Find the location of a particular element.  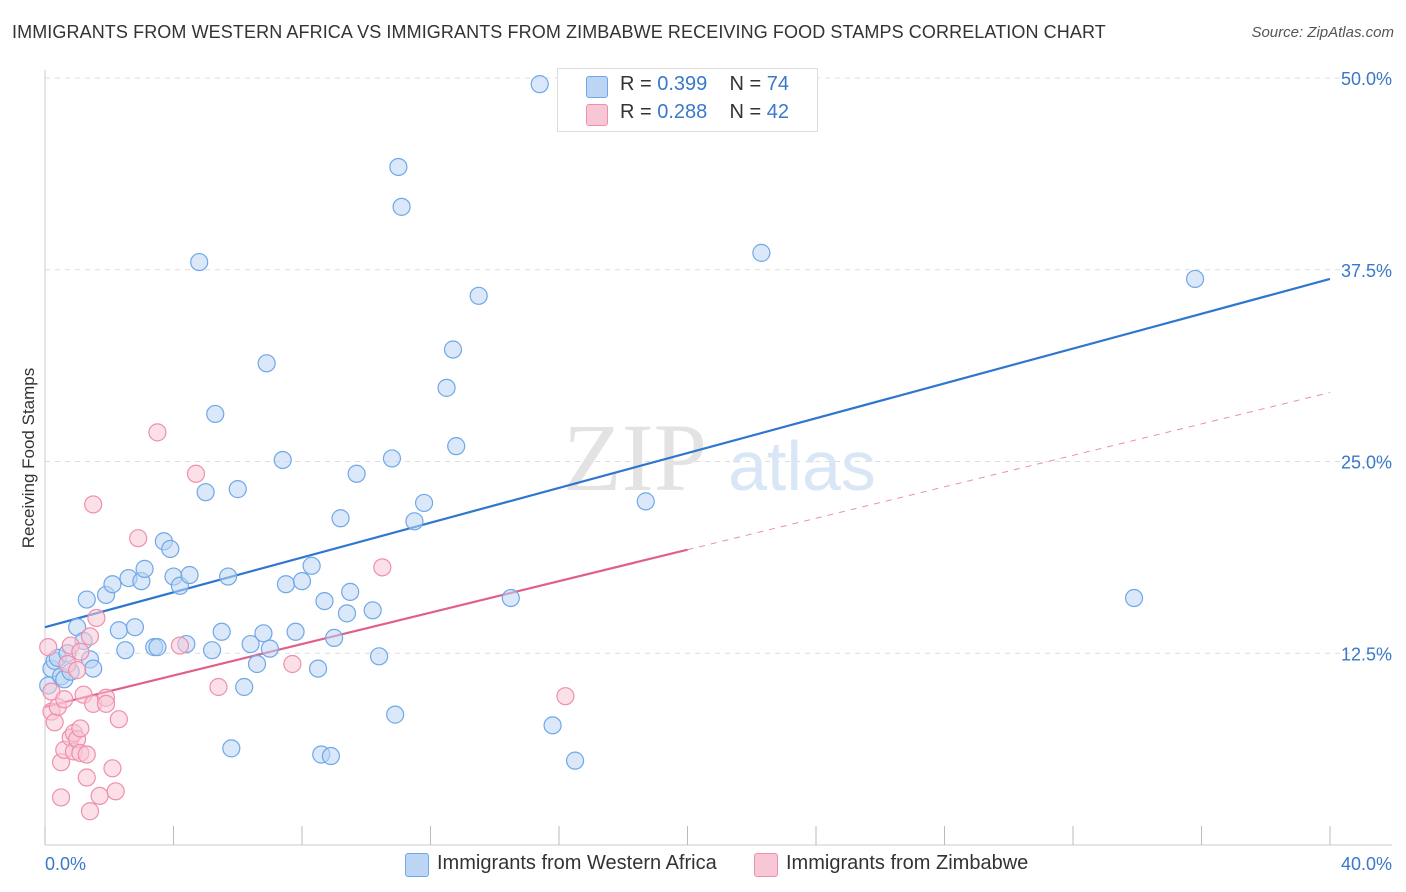

watermark: ZIP atlas is located at coordinates (719, 457).